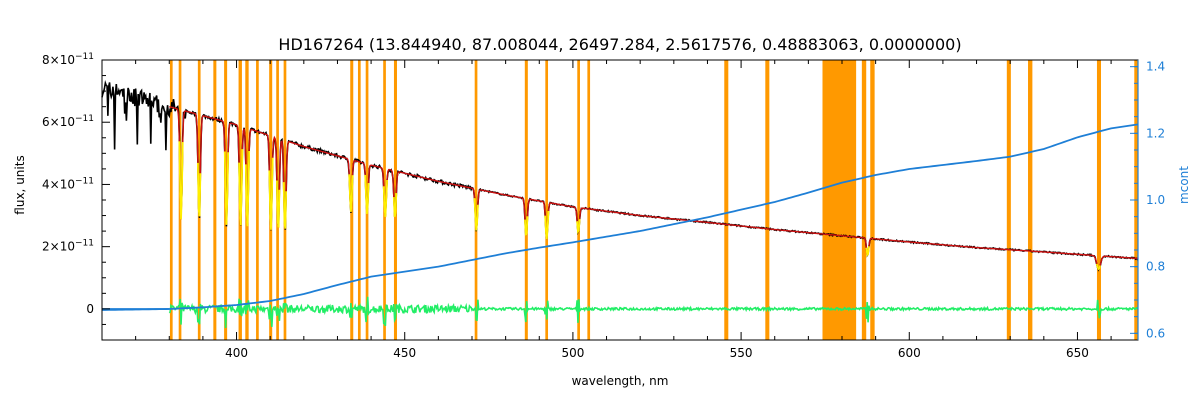 This screenshot has height=400, width=1200. I want to click on x-tick-label: 450, so click(404, 353).